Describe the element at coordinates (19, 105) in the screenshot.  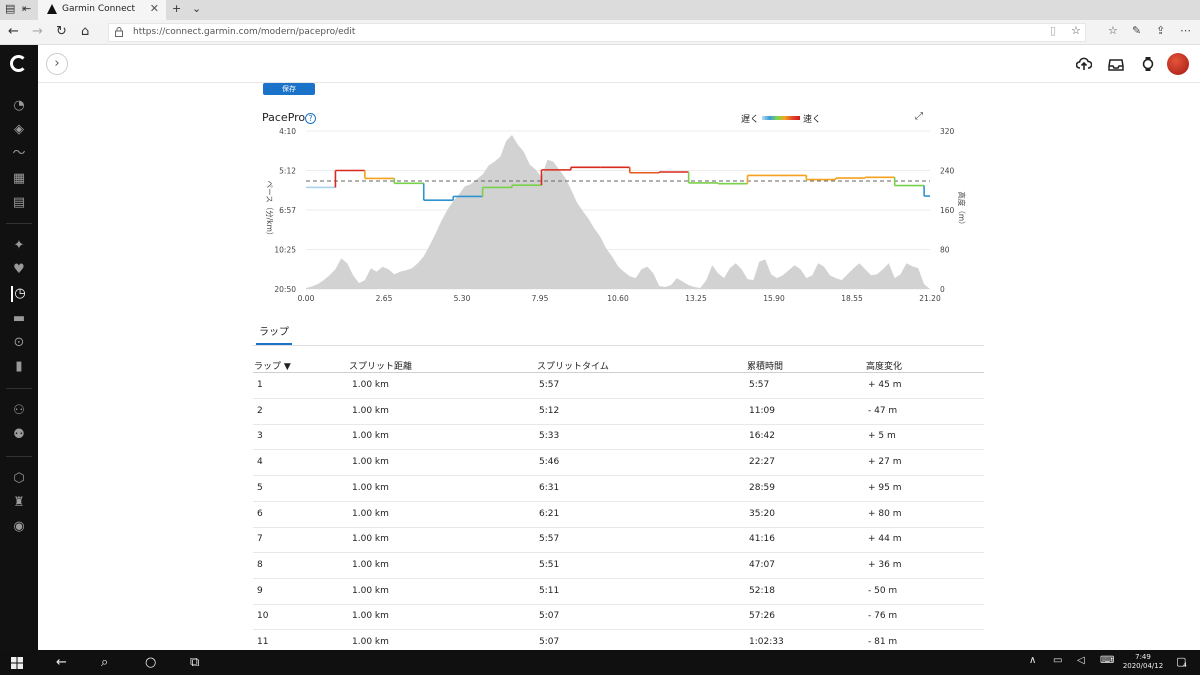
I see `dashboard-icon: ◔` at that location.